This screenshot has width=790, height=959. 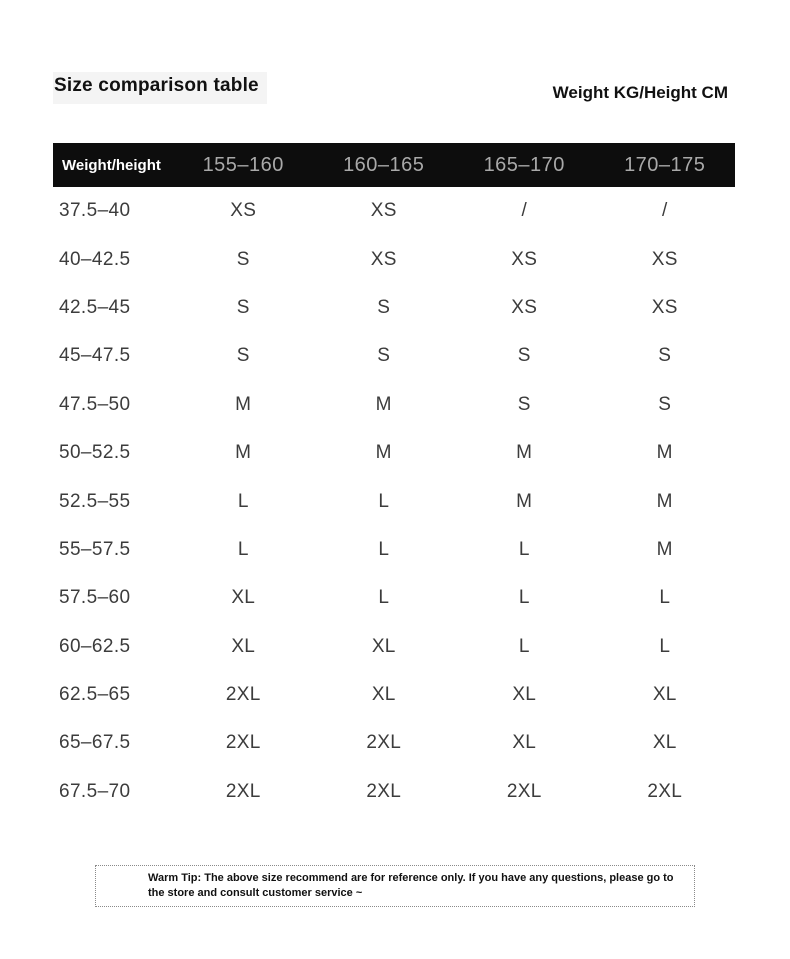 I want to click on table-row: 47.5–50 M M S S, so click(x=394, y=405).